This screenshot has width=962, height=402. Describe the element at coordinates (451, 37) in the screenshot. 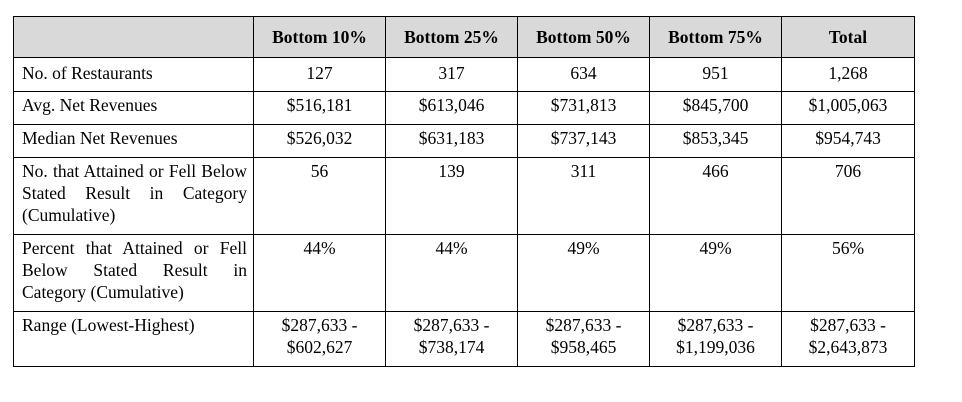

I see `header-bottom-25: Bottom 25%` at that location.